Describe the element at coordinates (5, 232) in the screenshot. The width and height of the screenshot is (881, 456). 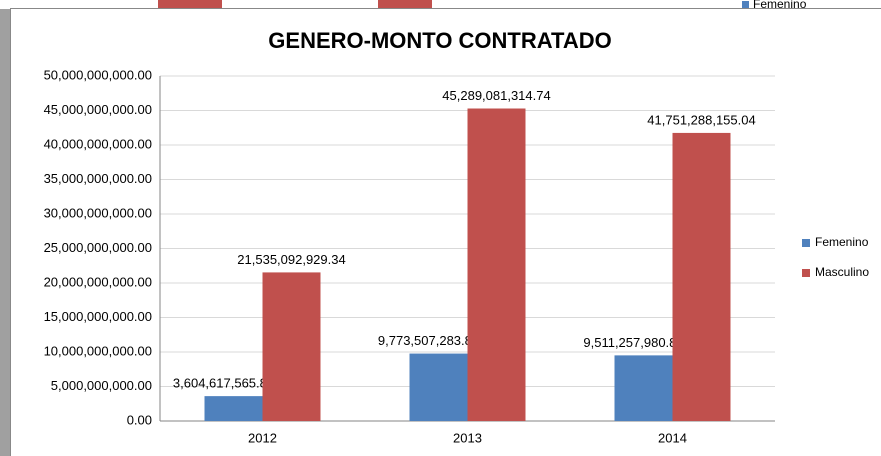
I see `window-edge` at that location.